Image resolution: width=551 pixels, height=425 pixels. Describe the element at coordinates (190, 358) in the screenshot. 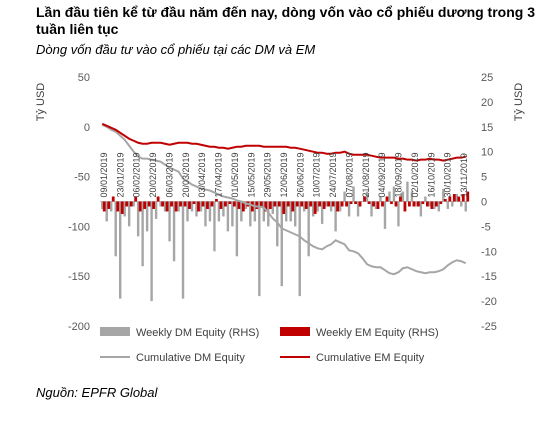

I see `legend-label-cum_dm: Cumulative DM Equity` at that location.